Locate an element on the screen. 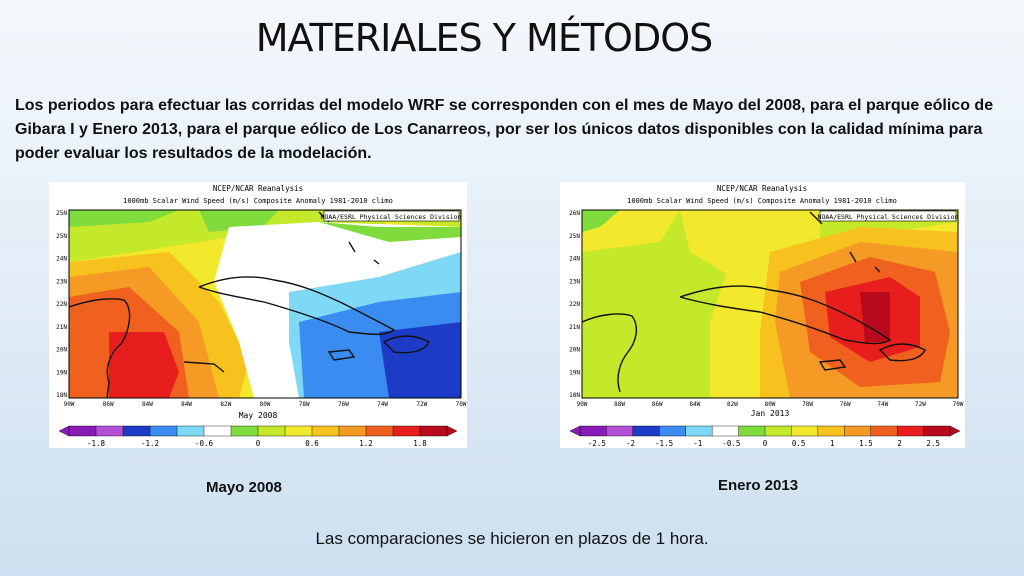  lon-labels: 90W 88W 86W 84W 82W 80W 78W 76W 74W 72W 70W is located at coordinates (770, 404).